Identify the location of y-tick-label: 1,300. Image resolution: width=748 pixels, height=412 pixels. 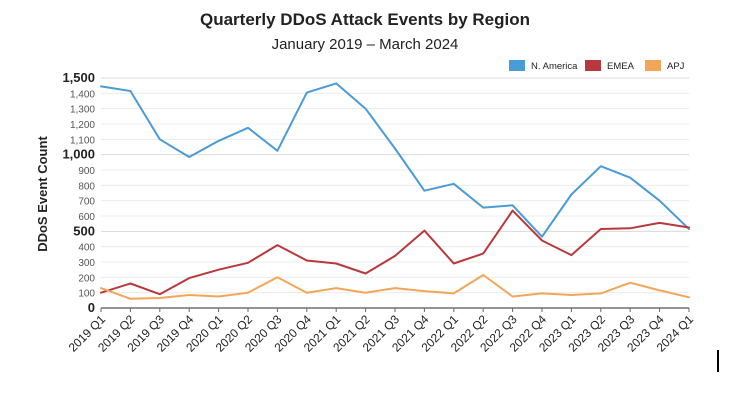
(82, 110).